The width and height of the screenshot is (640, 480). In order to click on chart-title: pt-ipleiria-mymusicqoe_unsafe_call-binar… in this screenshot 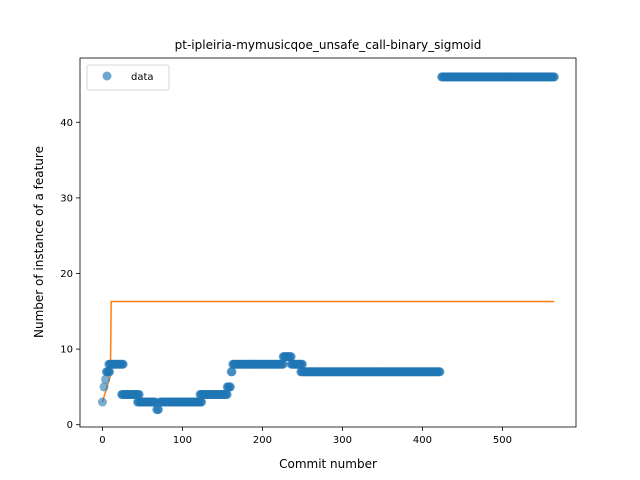, I will do `click(328, 45)`.